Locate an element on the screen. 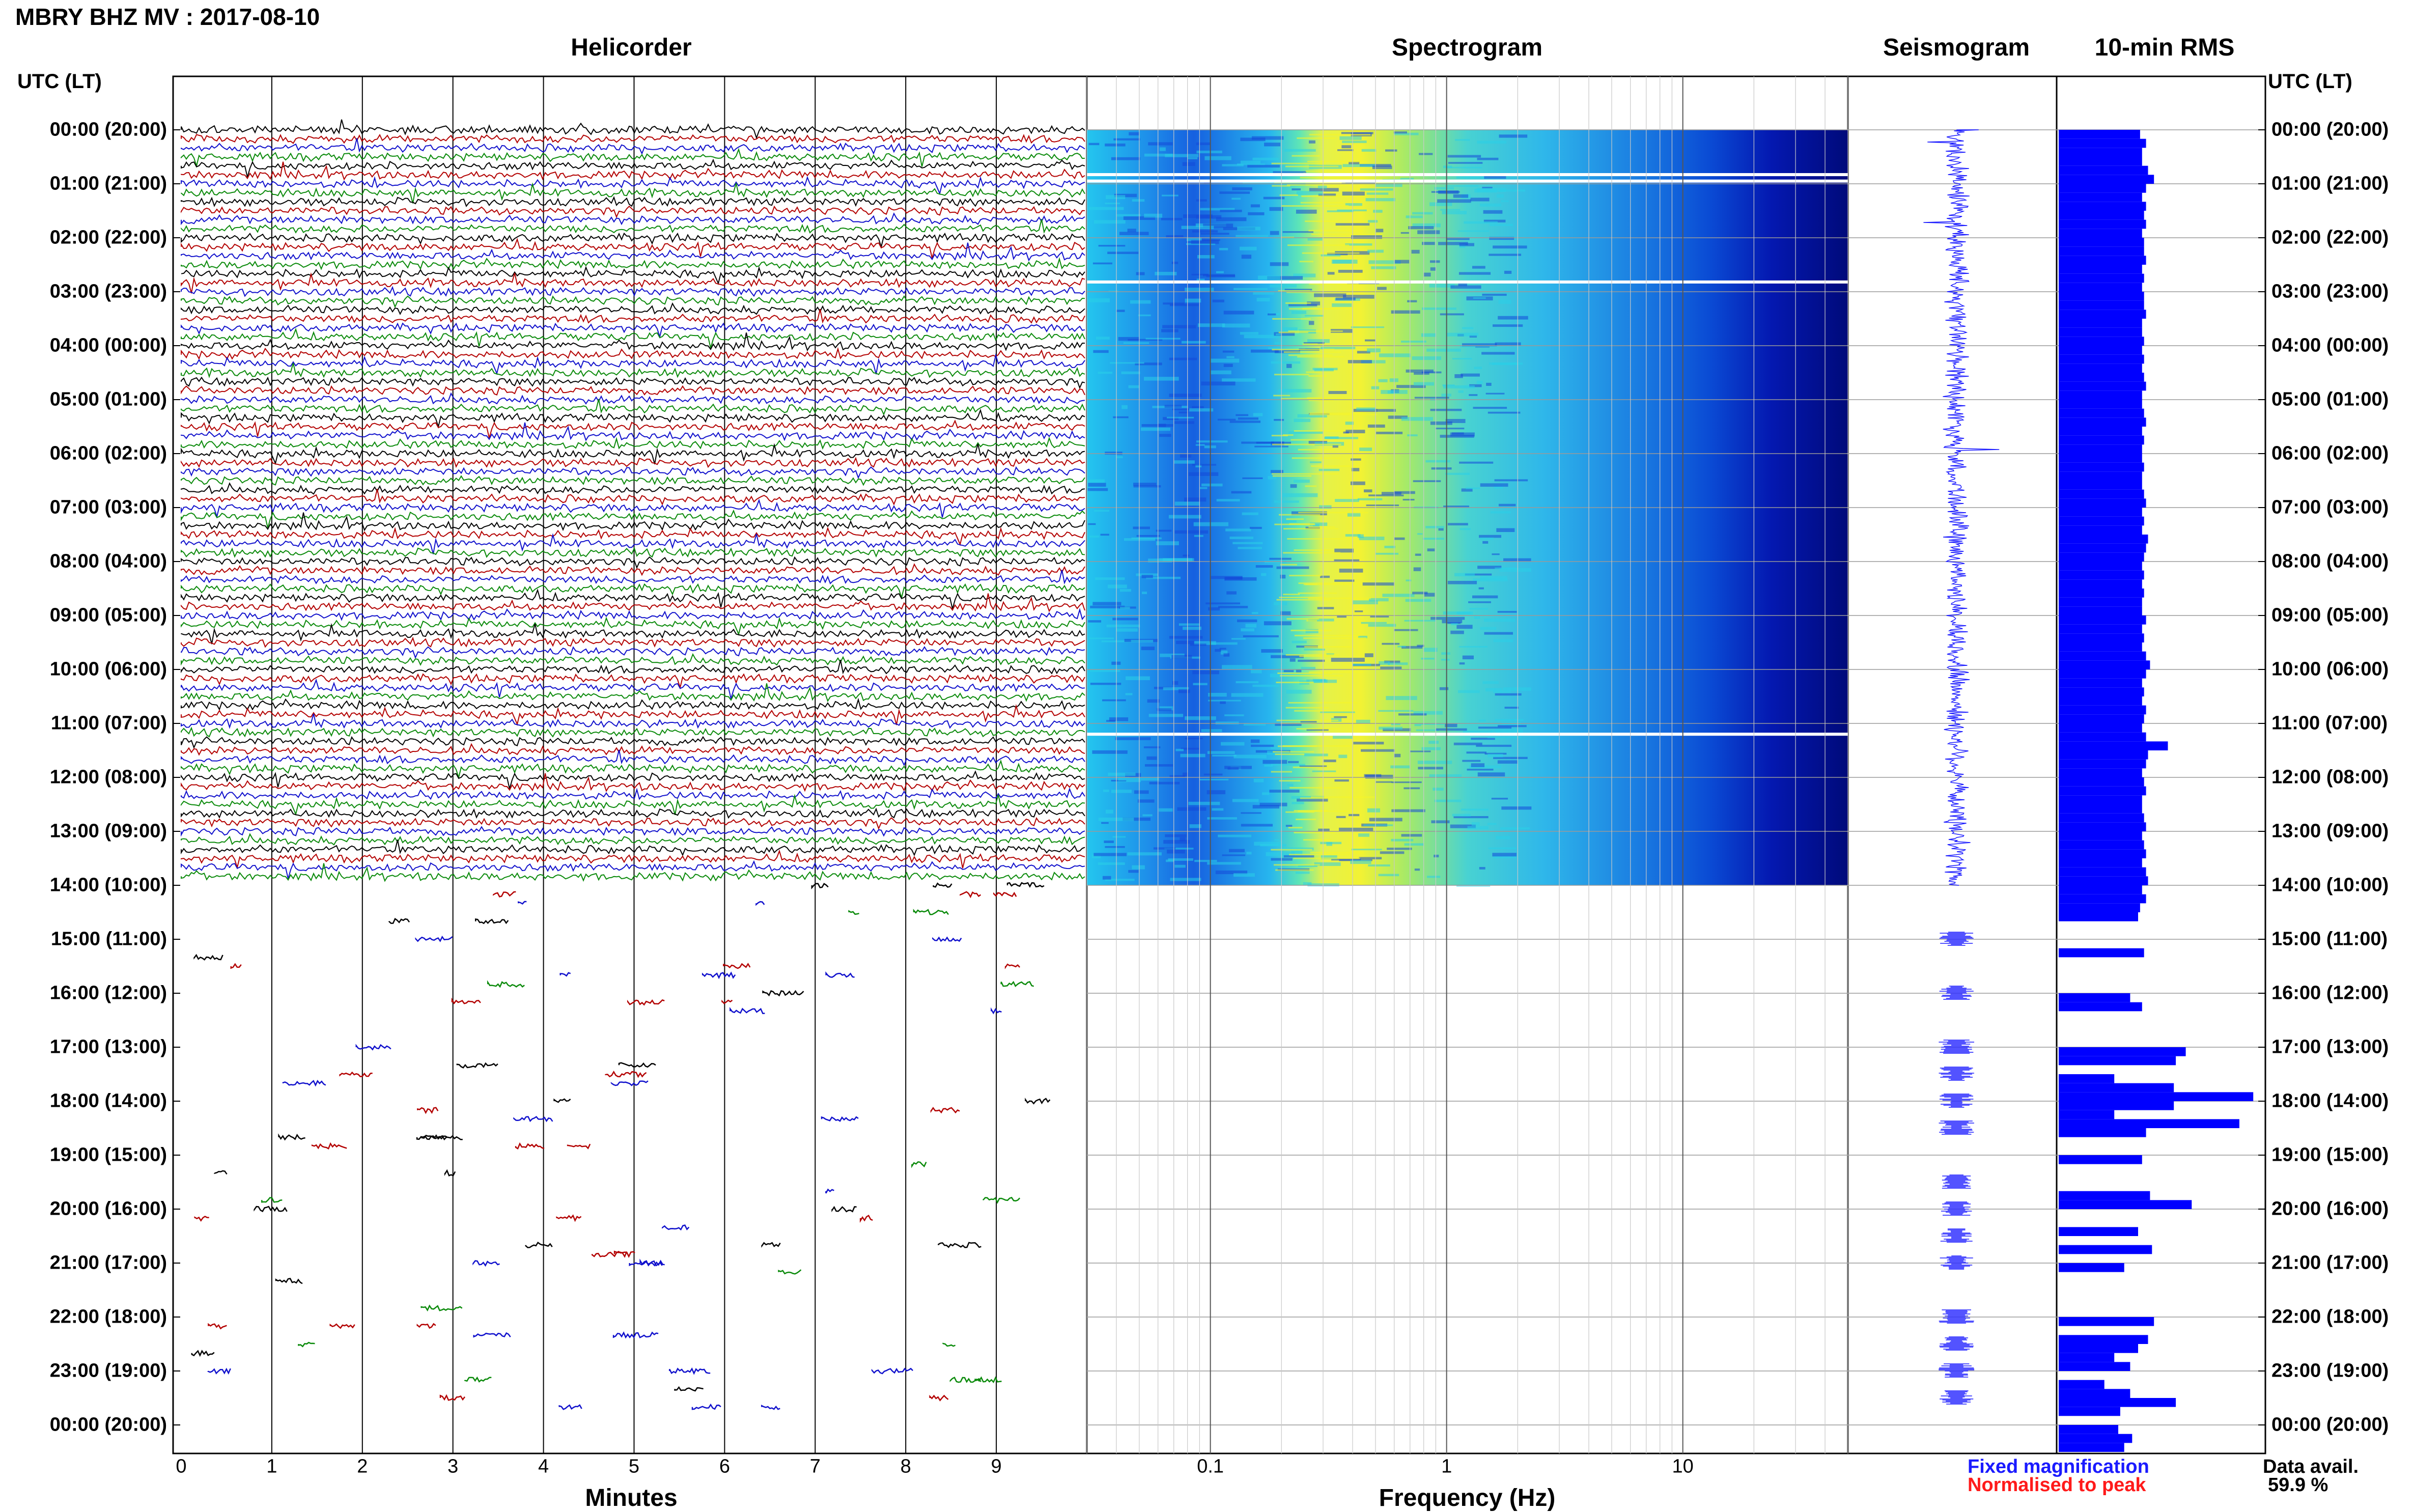 The width and height of the screenshot is (2413, 1512). time-label-right: 00:00 (20:00) is located at coordinates (2330, 1425).